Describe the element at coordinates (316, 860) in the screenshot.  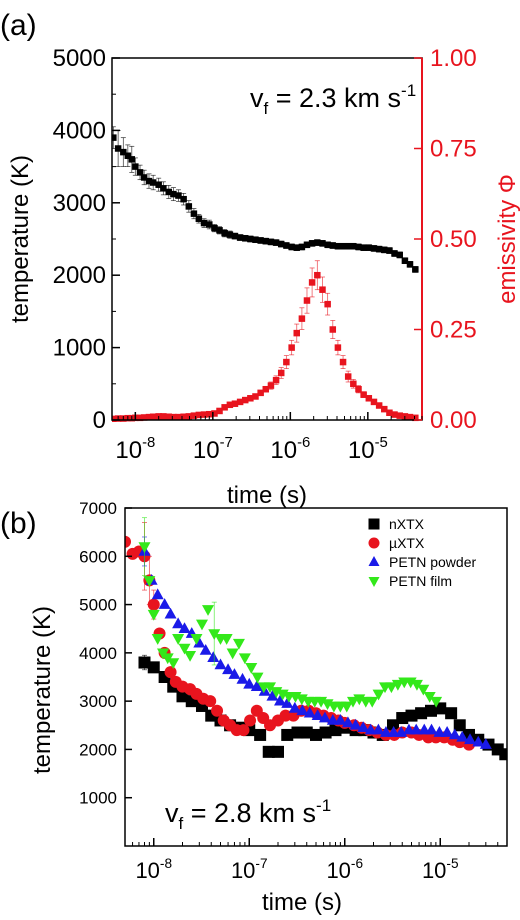
I see `panel-b-x-ticks: 10⁻⁸ 10⁻⁷ 10⁻⁶ 10⁻⁵` at that location.